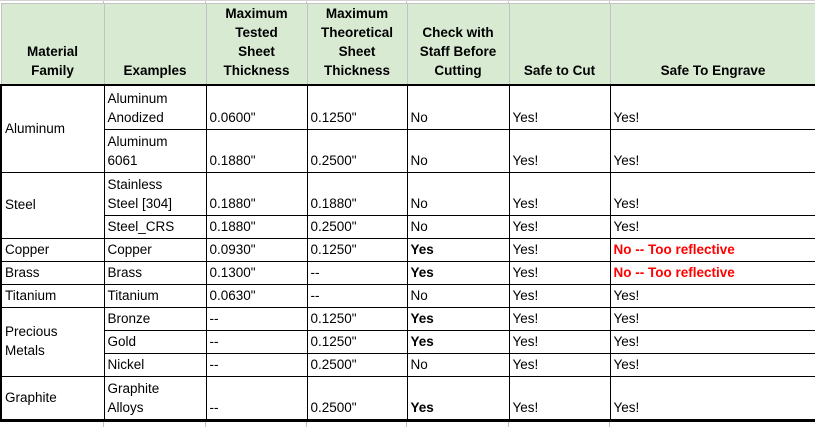  Describe the element at coordinates (155, 318) in the screenshot. I see `example-cell: Bronze` at that location.